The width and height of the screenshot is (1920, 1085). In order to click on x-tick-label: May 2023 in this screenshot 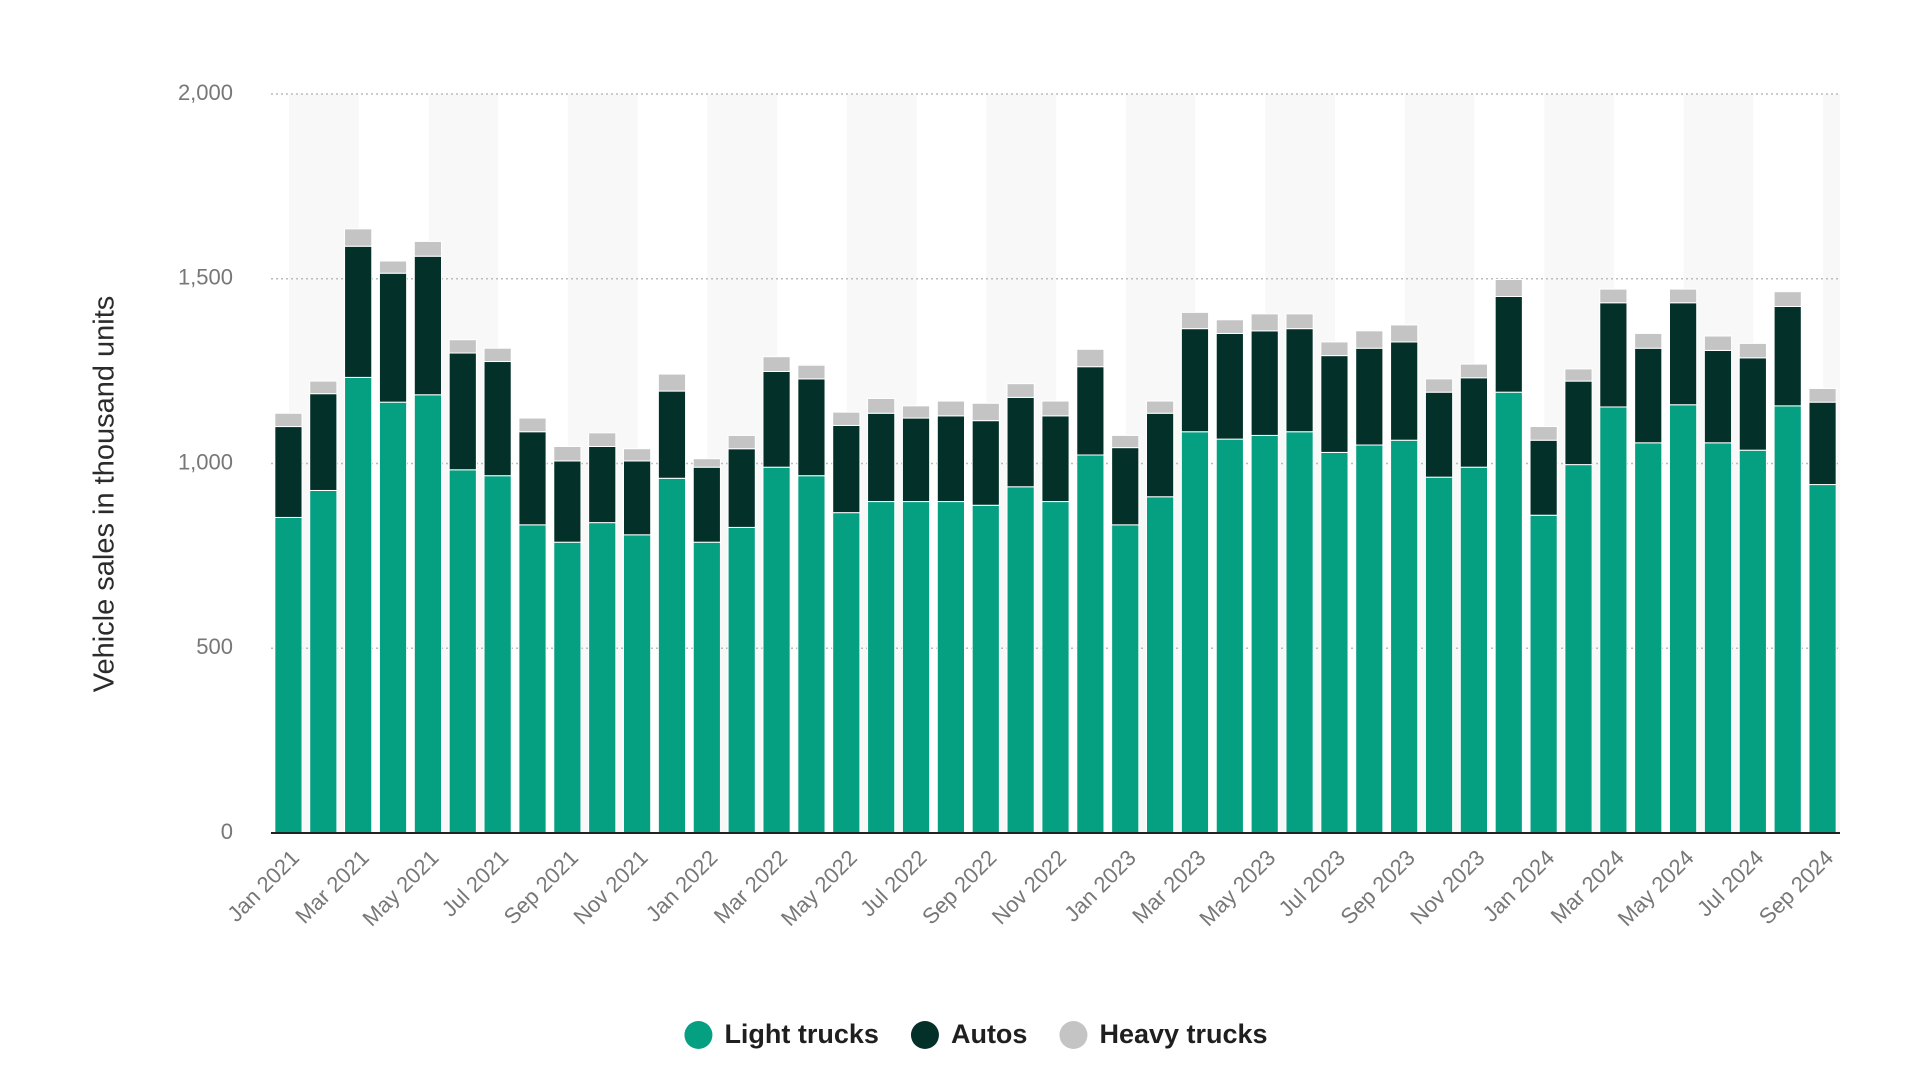, I will do `click(1237, 888)`.